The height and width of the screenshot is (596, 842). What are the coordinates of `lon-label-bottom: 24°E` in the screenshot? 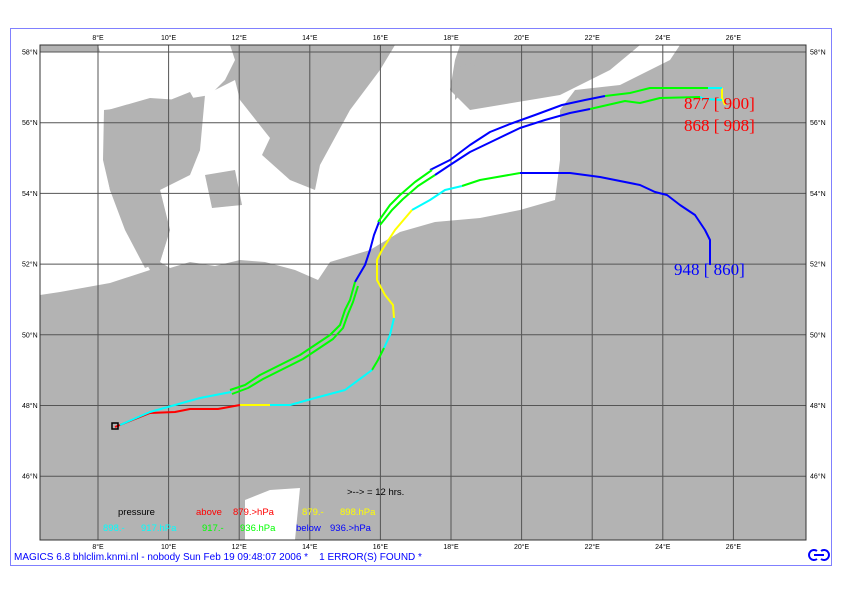 It's located at (663, 547).